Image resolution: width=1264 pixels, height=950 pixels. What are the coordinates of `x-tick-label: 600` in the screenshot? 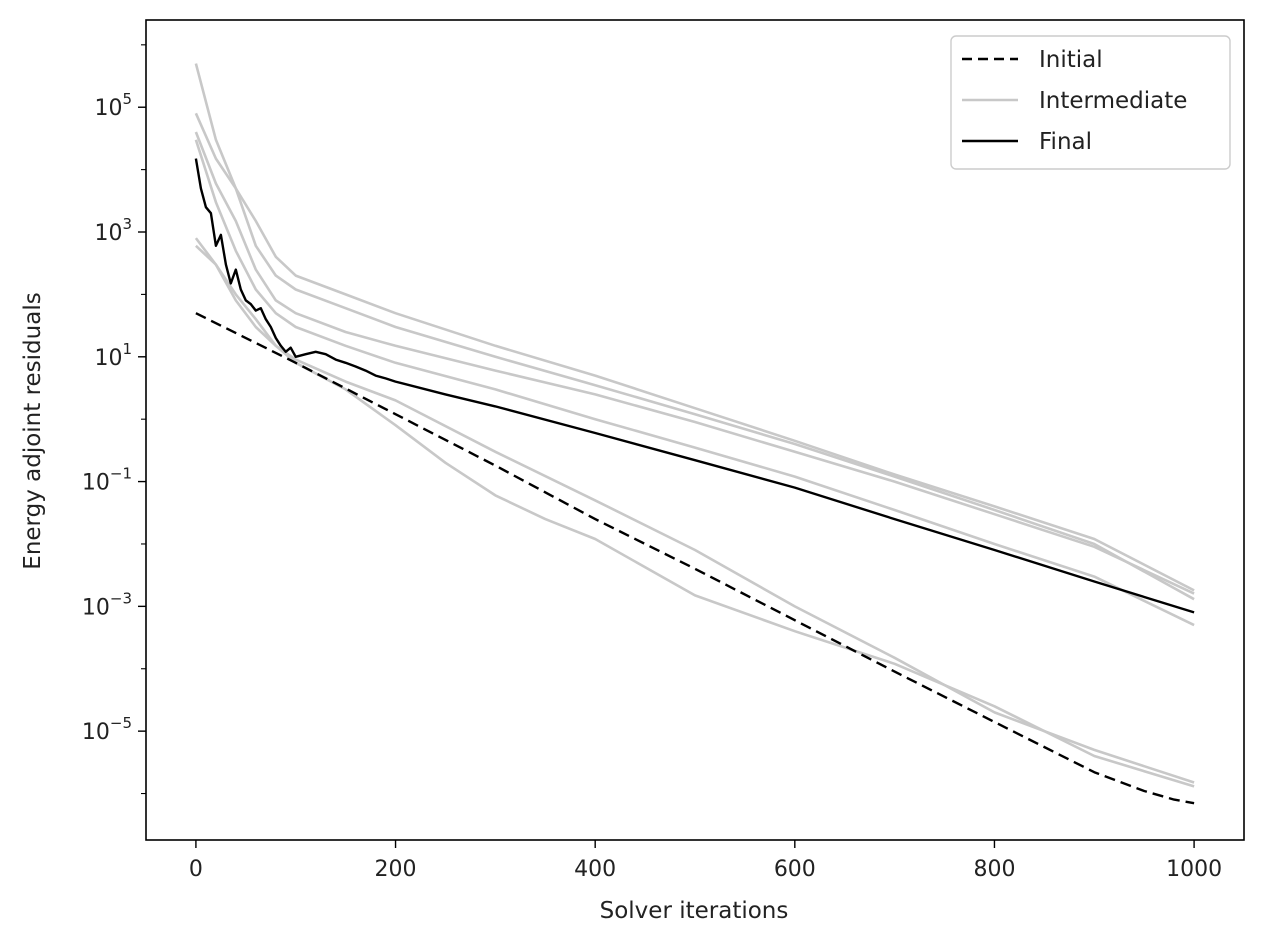 It's located at (795, 869).